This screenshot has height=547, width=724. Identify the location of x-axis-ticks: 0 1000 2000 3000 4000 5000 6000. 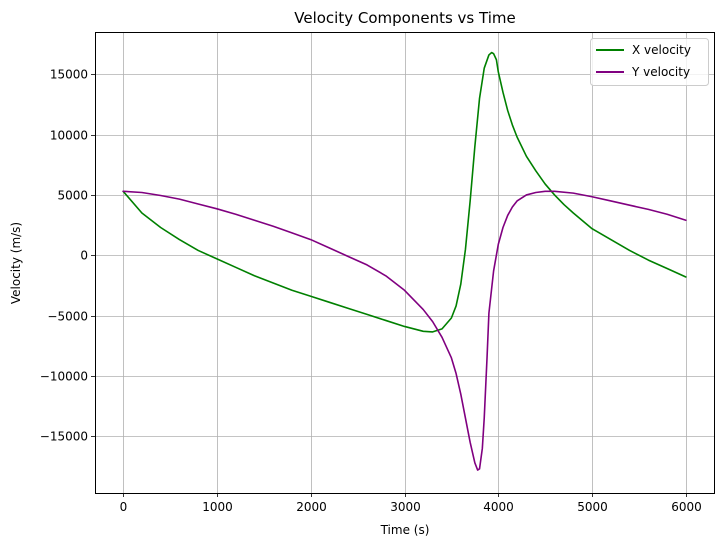
(411, 503).